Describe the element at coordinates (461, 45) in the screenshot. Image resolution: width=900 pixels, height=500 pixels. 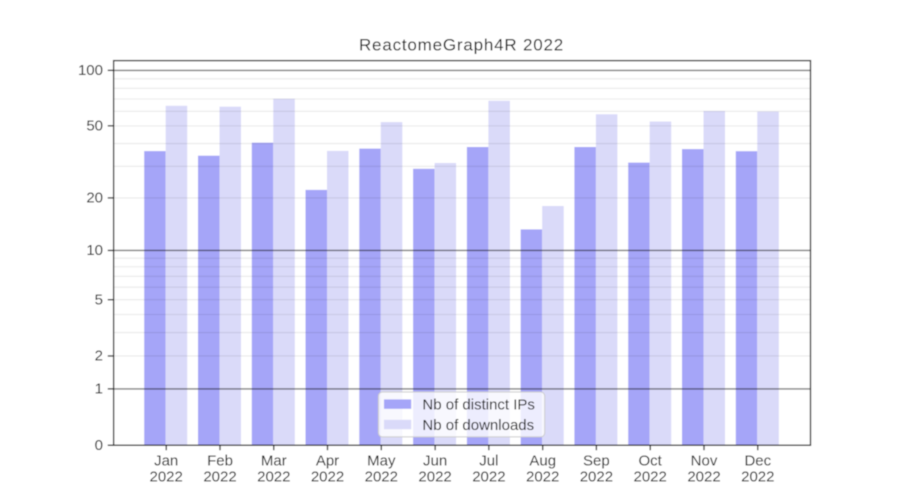
I see `svg-text: ReactomeGraph4R 2022` at that location.